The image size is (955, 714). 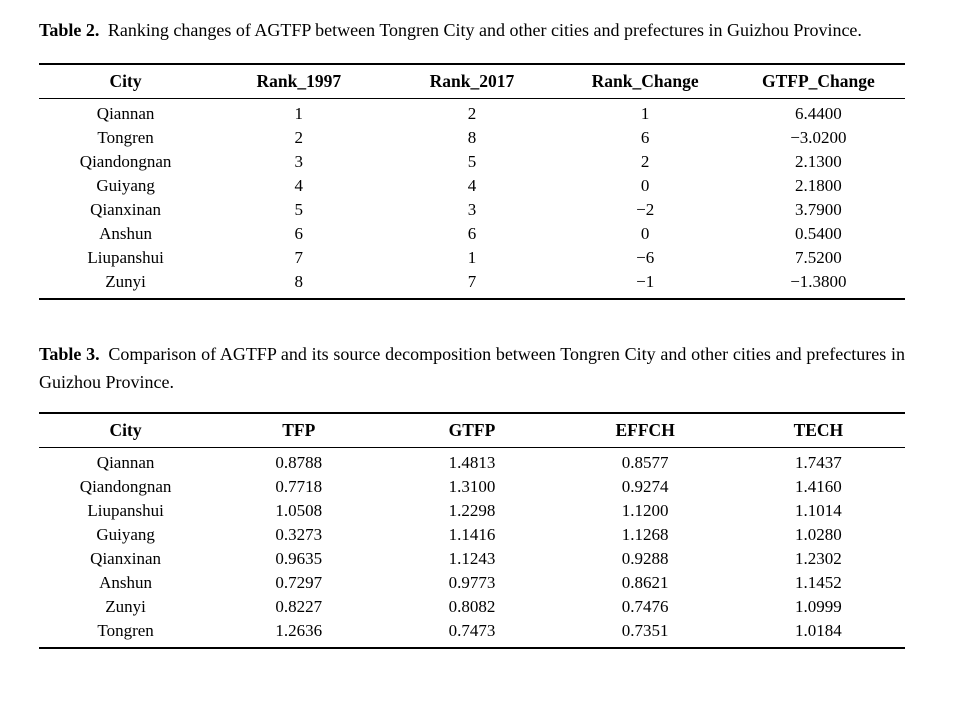 I want to click on table2-column-header: Rank_Change, so click(x=645, y=81).